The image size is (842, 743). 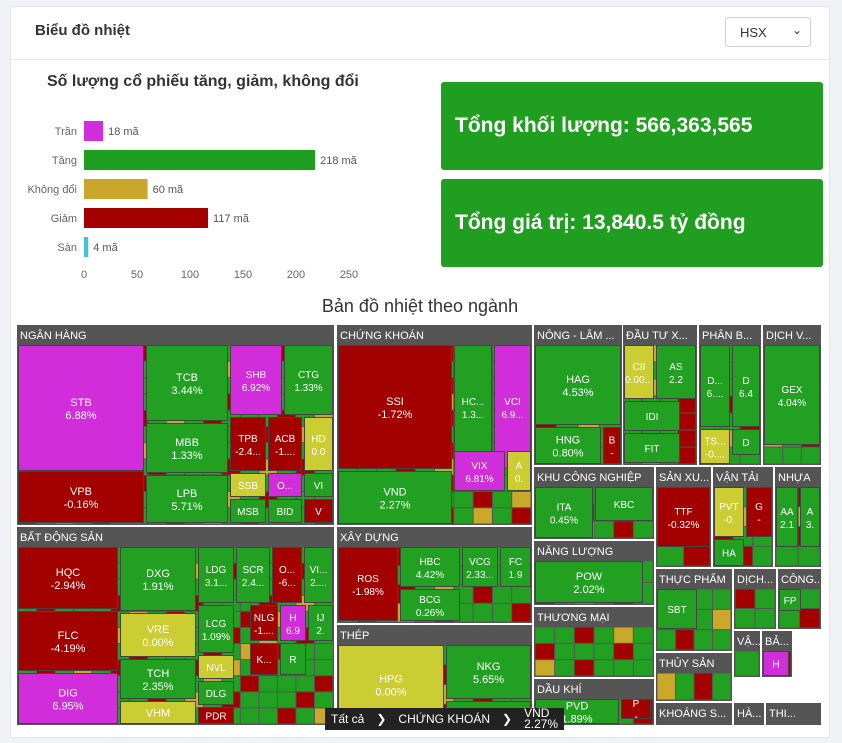 I want to click on heatmap-sector: PHÂN B... D... 6.... D 6.4 TS... -0.... D, so click(x=730, y=395).